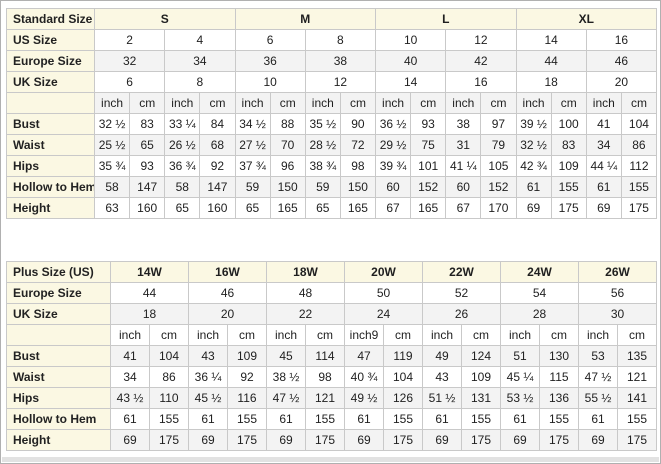 This screenshot has height=464, width=661. Describe the element at coordinates (481, 377) in the screenshot. I see `value-cell: 109` at that location.